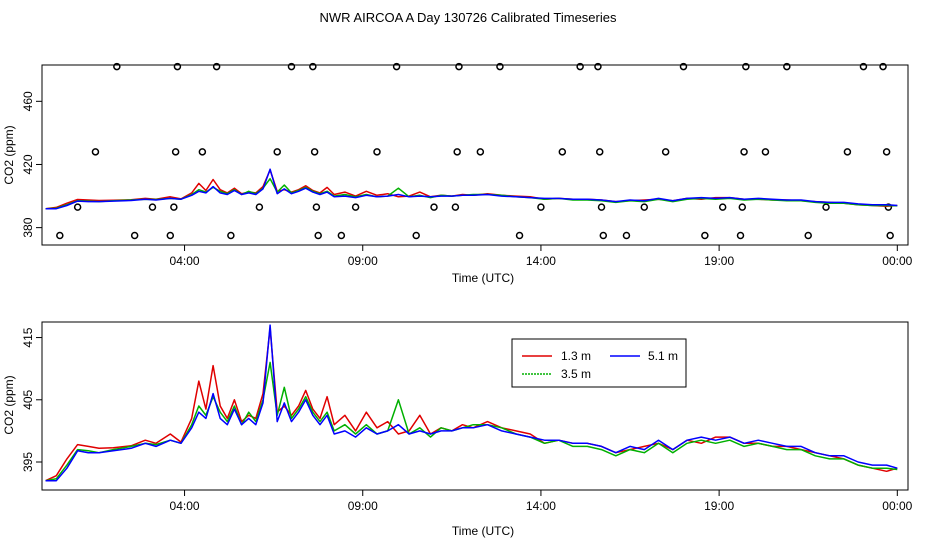 This screenshot has width=936, height=540. What do you see at coordinates (576, 356) in the screenshot?
I see `legend-label-1-3m: 1.3 m` at bounding box center [576, 356].